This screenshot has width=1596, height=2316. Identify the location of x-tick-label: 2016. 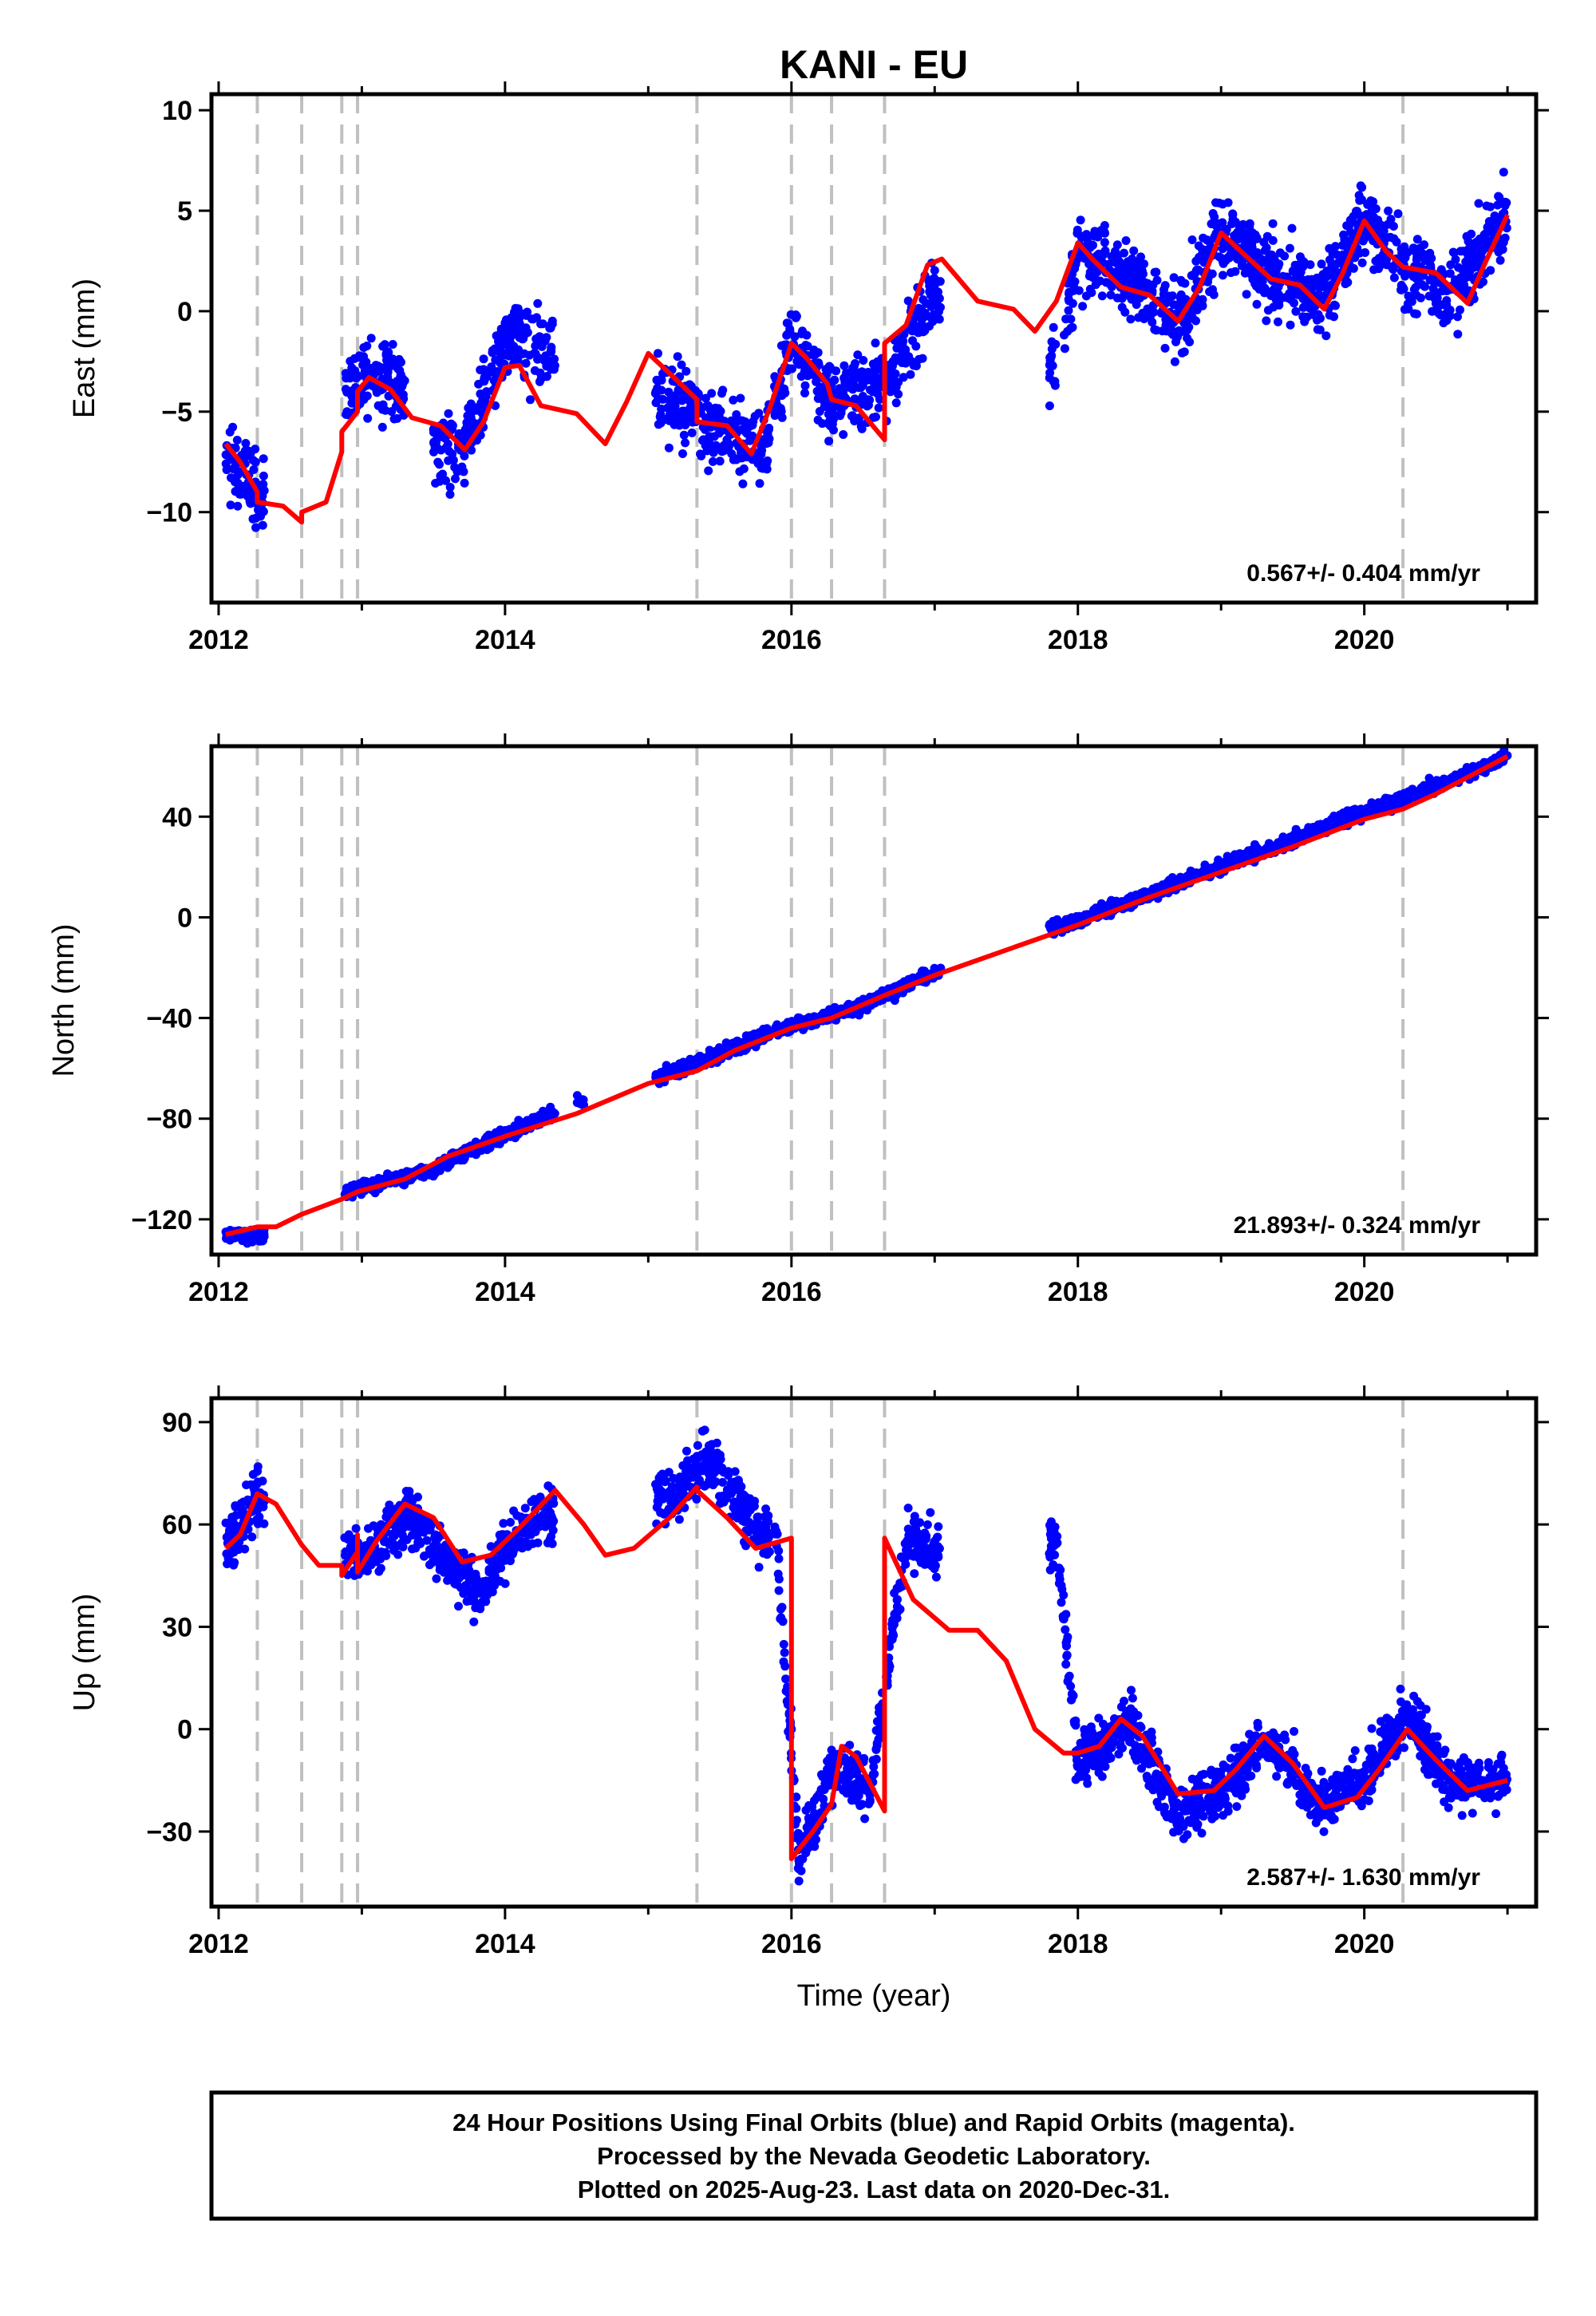
(791, 640).